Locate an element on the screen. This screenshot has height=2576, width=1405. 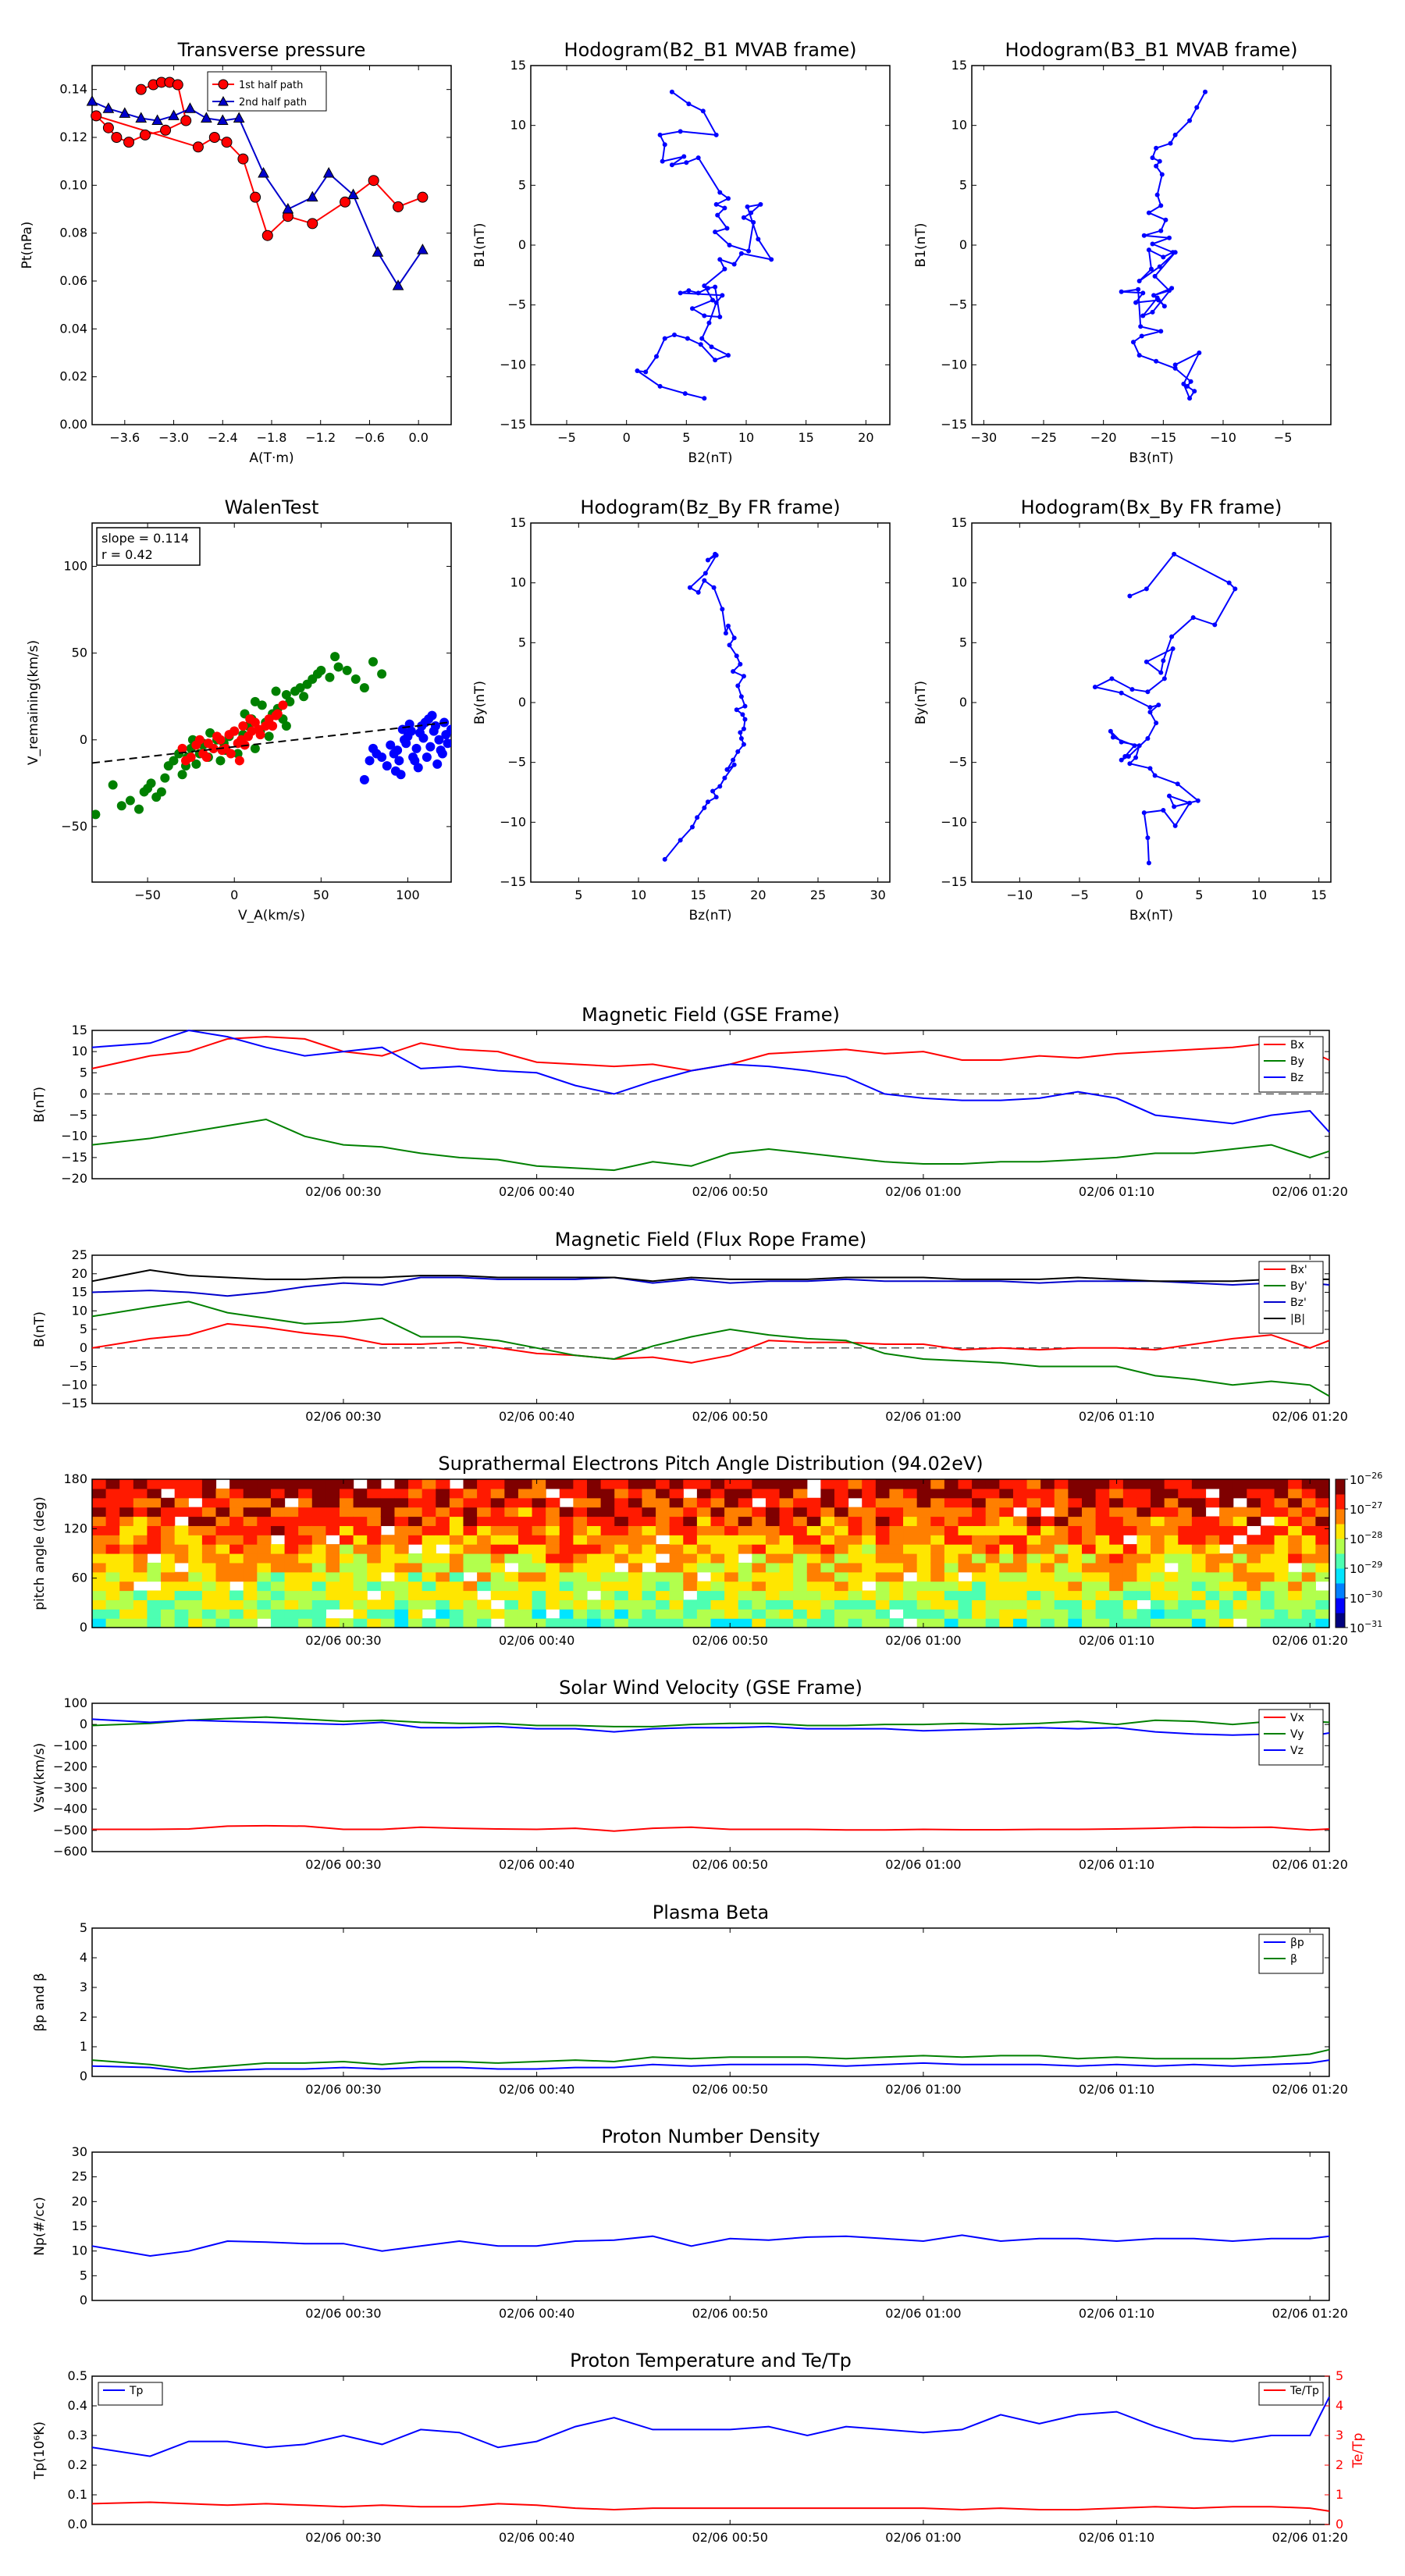
panel-title: Hodogram(B2_B1 MVAB frame) is located at coordinates (711, 50).